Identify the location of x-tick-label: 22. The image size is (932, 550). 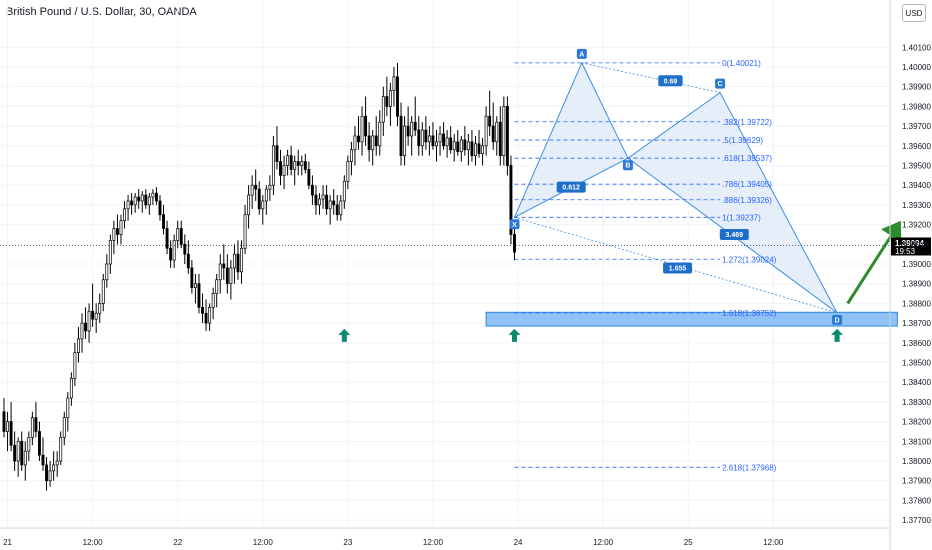
(177, 542).